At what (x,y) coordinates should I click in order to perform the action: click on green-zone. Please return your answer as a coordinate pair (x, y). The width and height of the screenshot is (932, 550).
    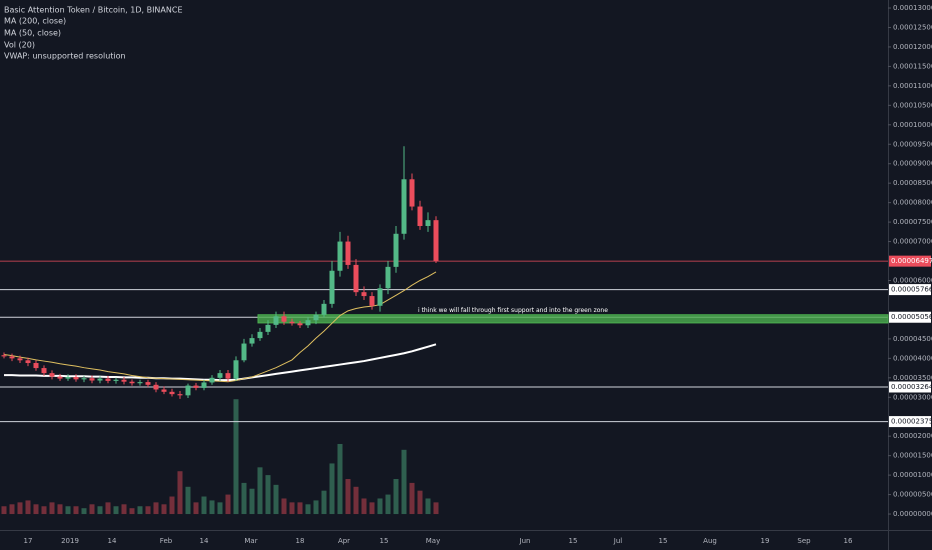
    Looking at the image, I should click on (573, 319).